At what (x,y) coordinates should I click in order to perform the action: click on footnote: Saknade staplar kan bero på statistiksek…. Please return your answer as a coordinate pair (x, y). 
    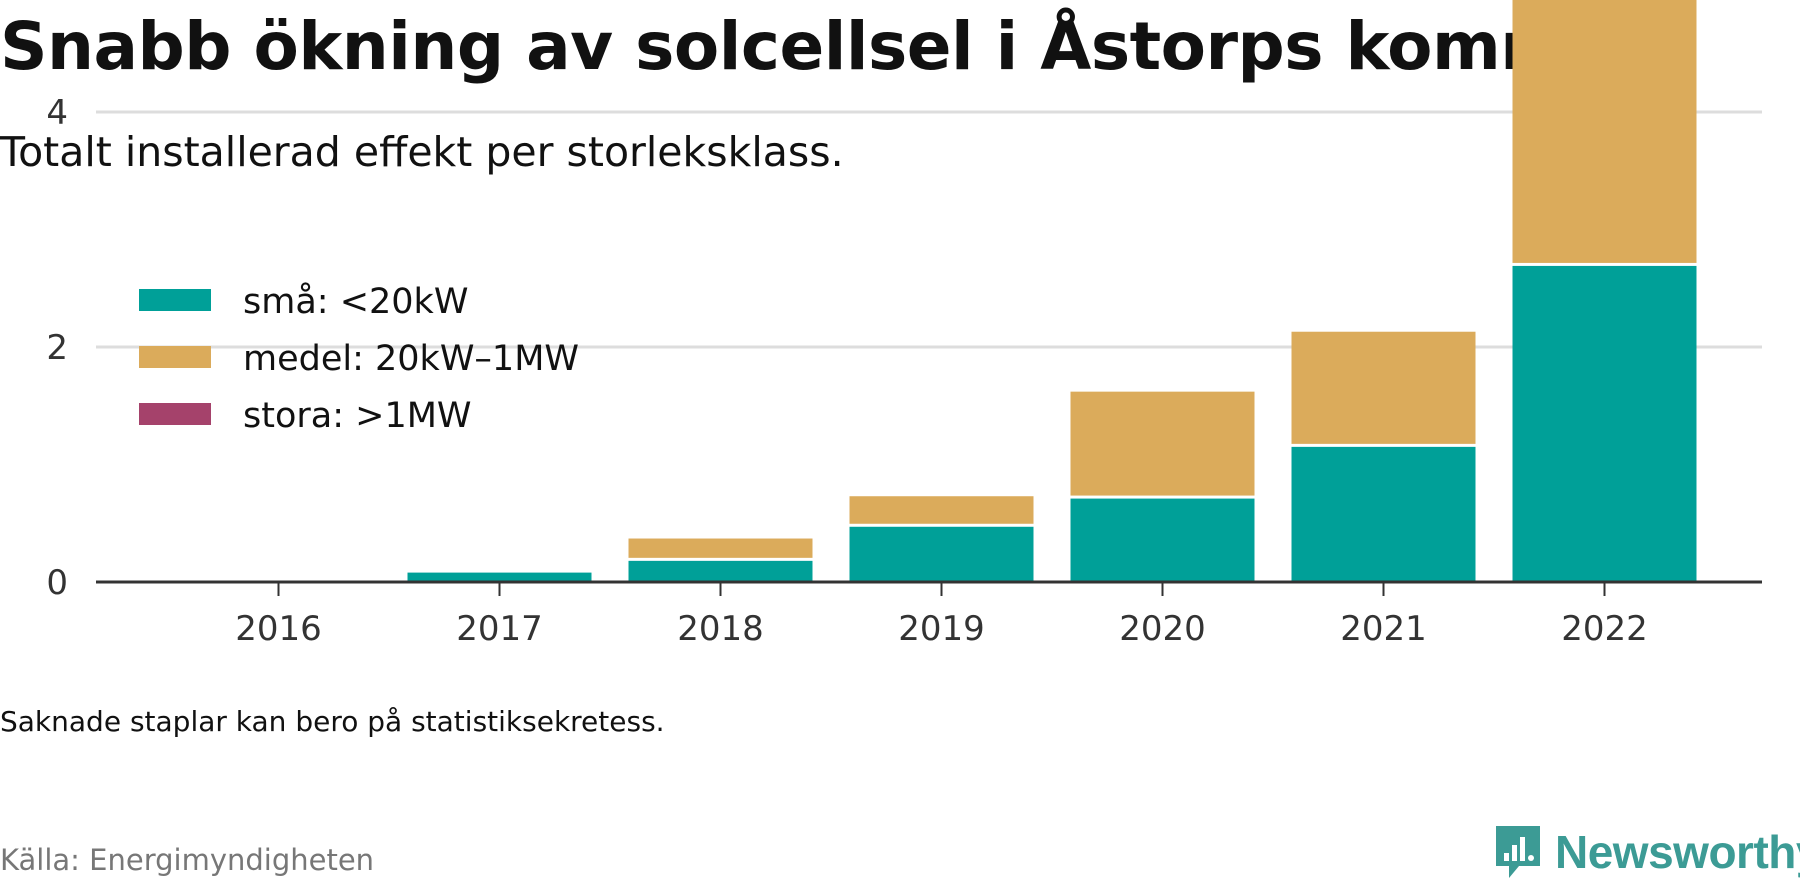
    Looking at the image, I should click on (332, 721).